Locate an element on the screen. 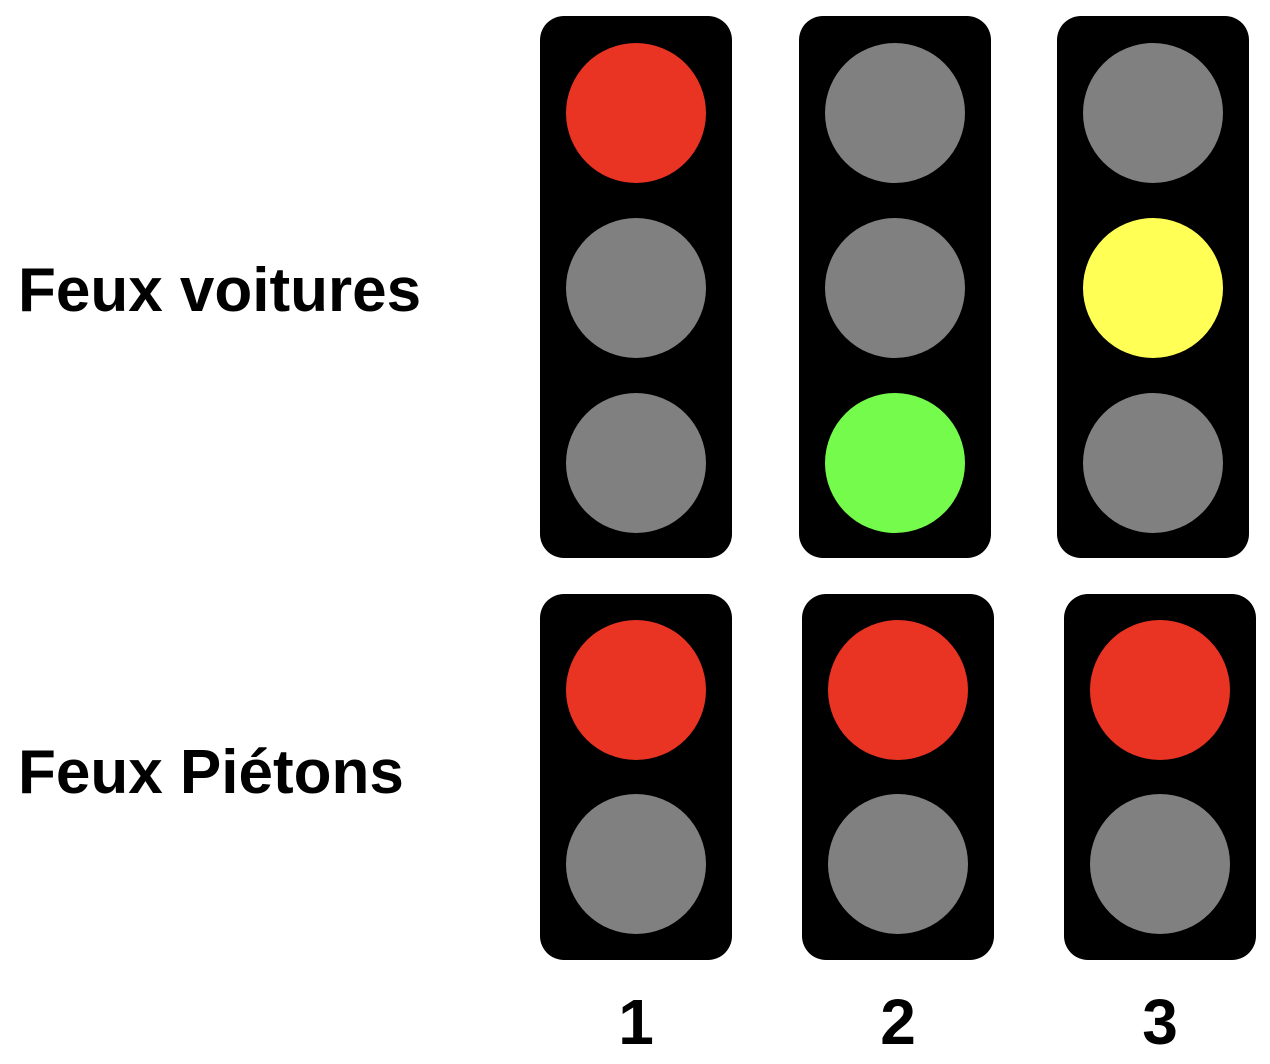 Image resolution: width=1270 pixels, height=1064 pixels. pedestrian-light-1-top-lamp is located at coordinates (636, 690).